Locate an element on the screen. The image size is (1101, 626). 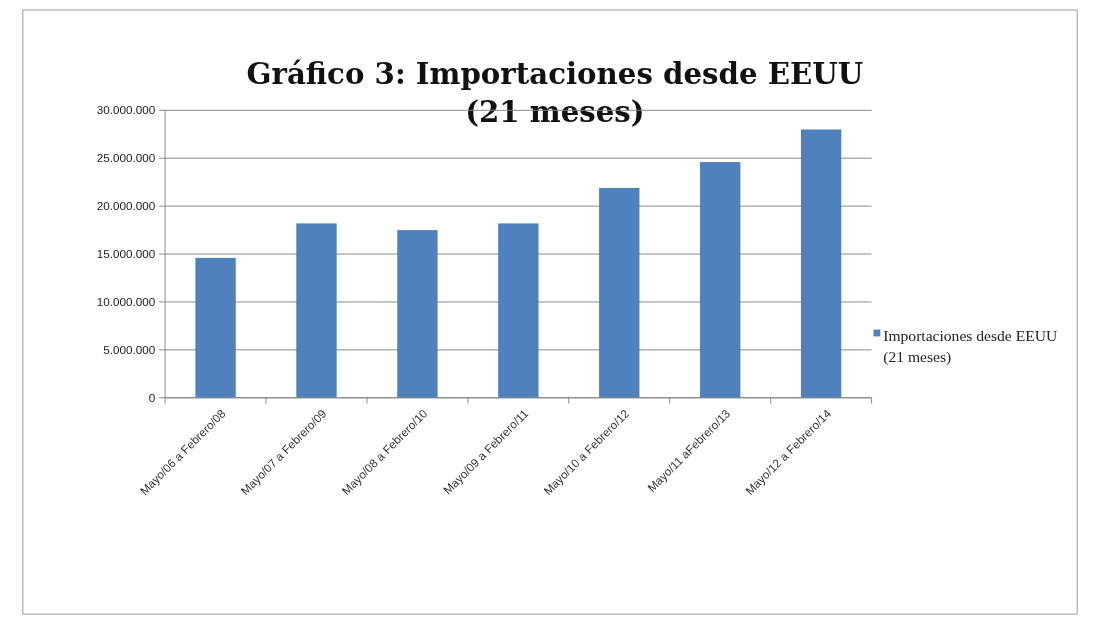
y-tick-label: 25.000.000 is located at coordinates (126, 158).